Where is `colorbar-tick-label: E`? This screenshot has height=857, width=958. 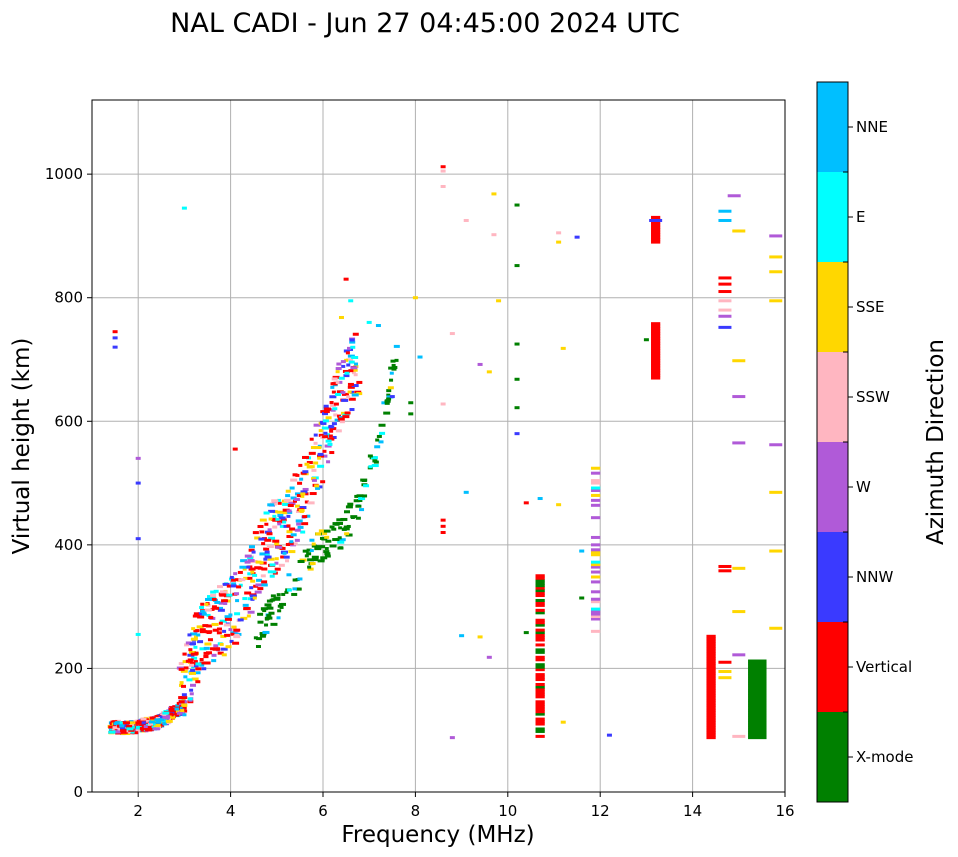 colorbar-tick-label: E is located at coordinates (860, 217).